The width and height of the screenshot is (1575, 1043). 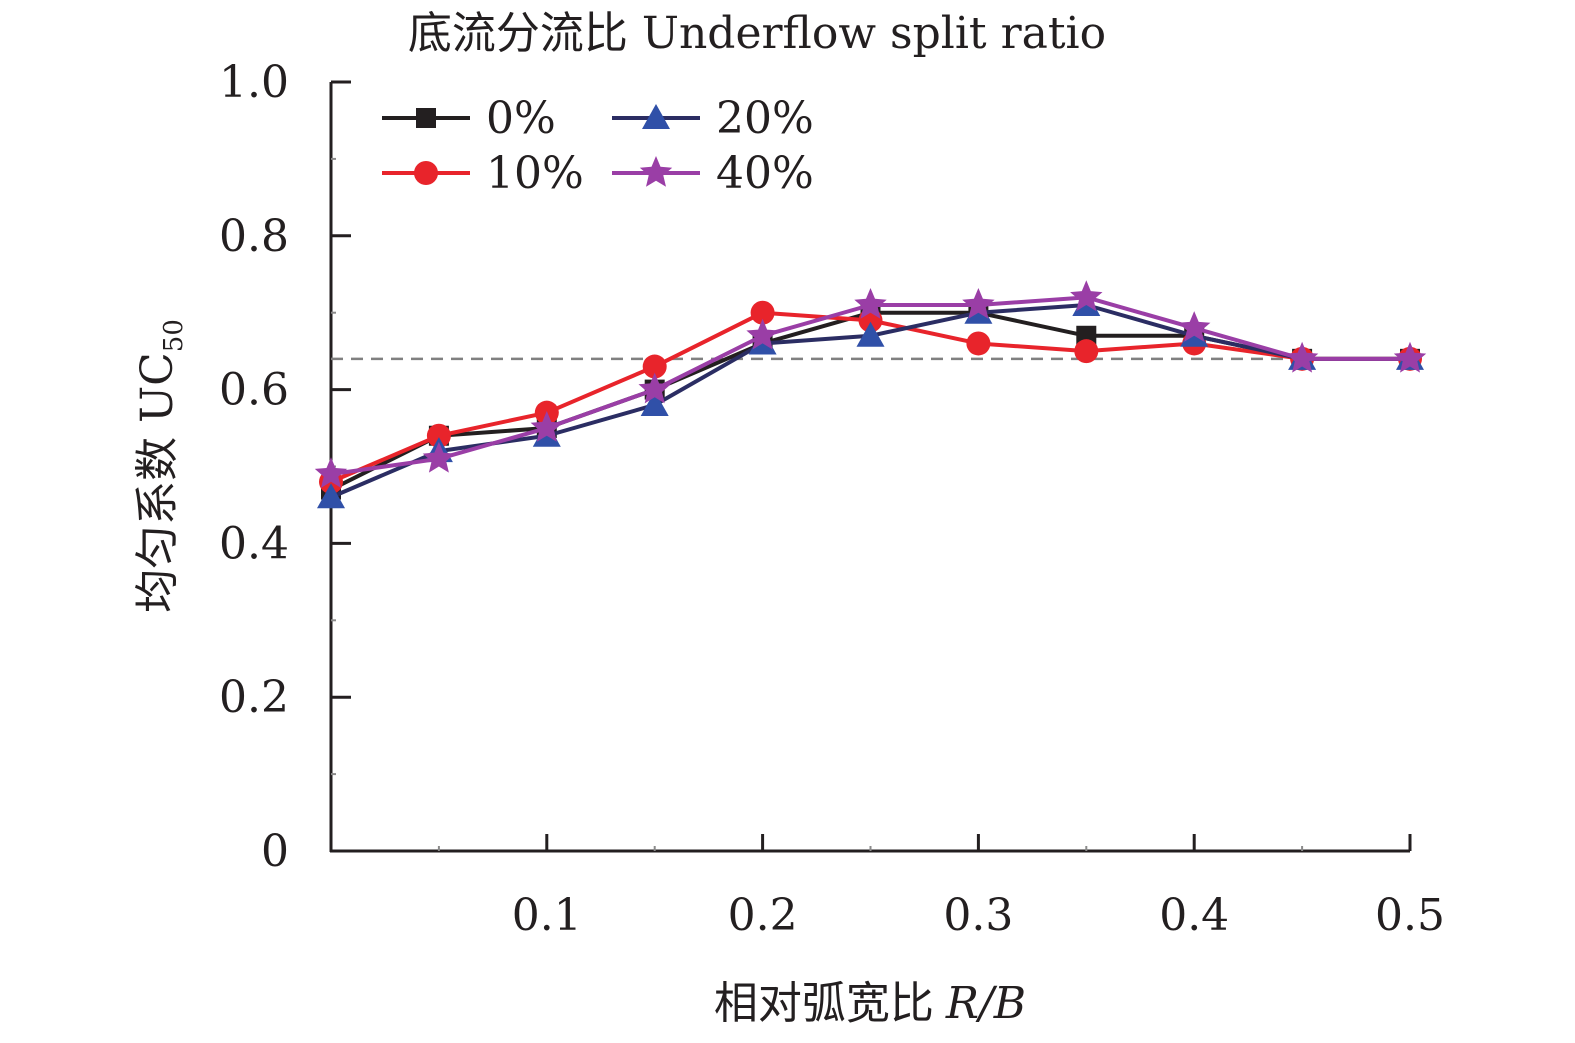 I want to click on legend-marker-triangle, so click(x=656, y=116).